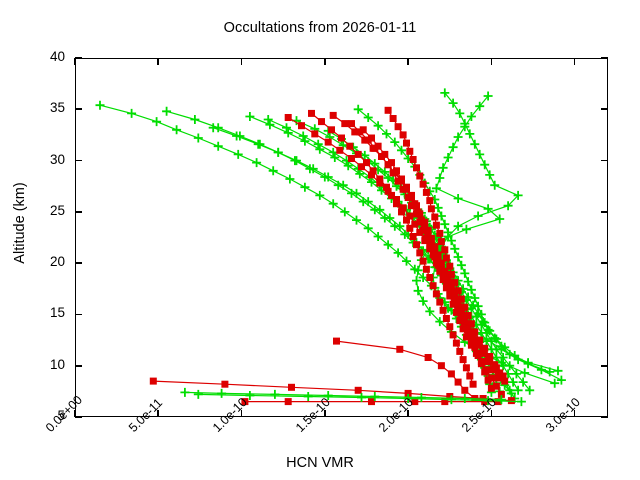 This screenshot has width=640, height=480. I want to click on series-line, so click(343, 396).